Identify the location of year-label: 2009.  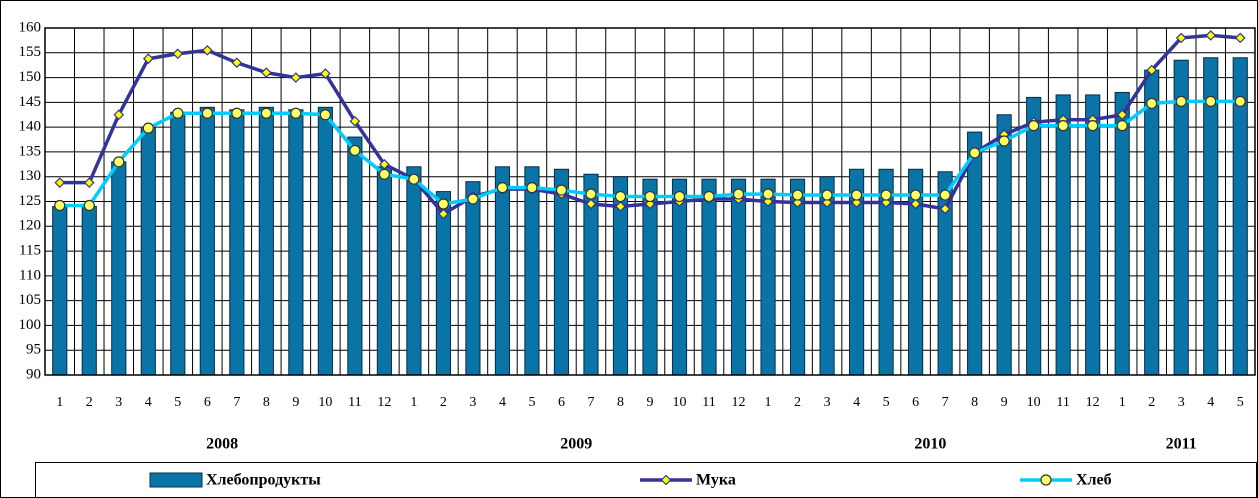
(576, 444).